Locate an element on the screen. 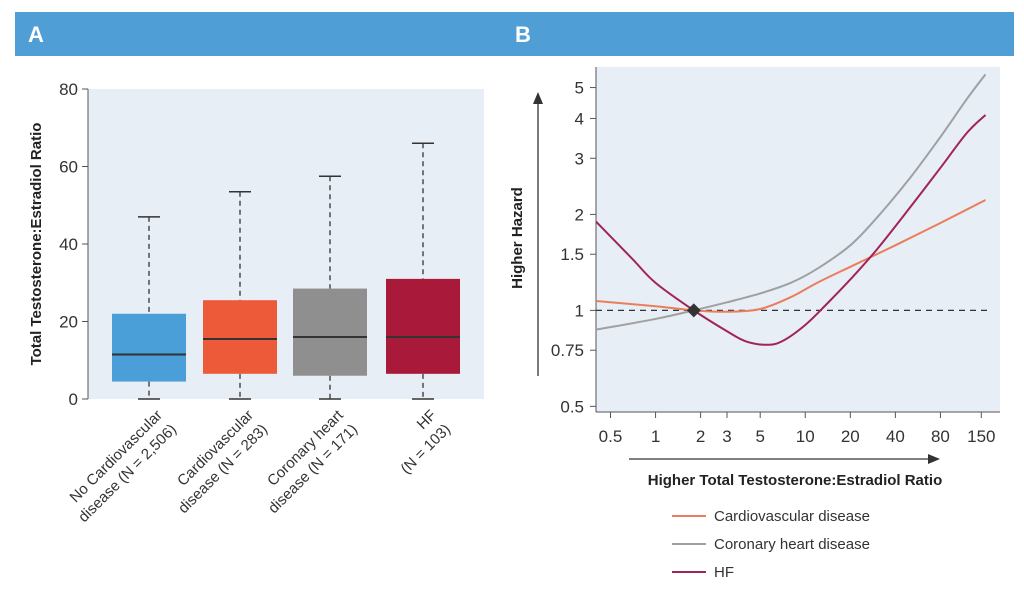 The image size is (1024, 594). panel-a-y-tick-label: 80 is located at coordinates (68, 89).